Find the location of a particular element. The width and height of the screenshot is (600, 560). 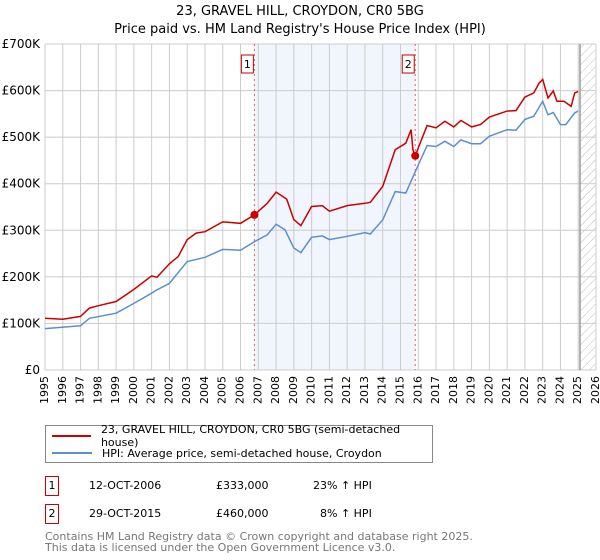

x-tick-label: 2007 is located at coordinates (257, 390).